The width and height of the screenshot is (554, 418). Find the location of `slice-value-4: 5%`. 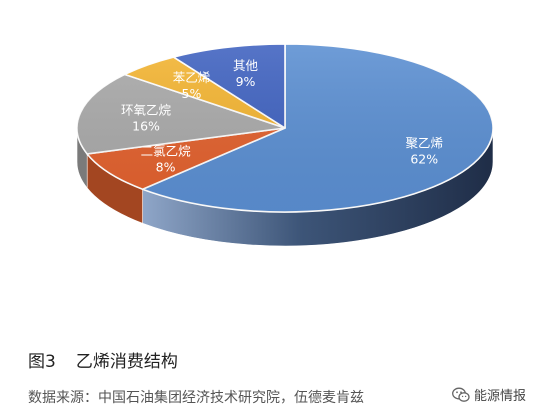

slice-value-4: 5% is located at coordinates (192, 93).